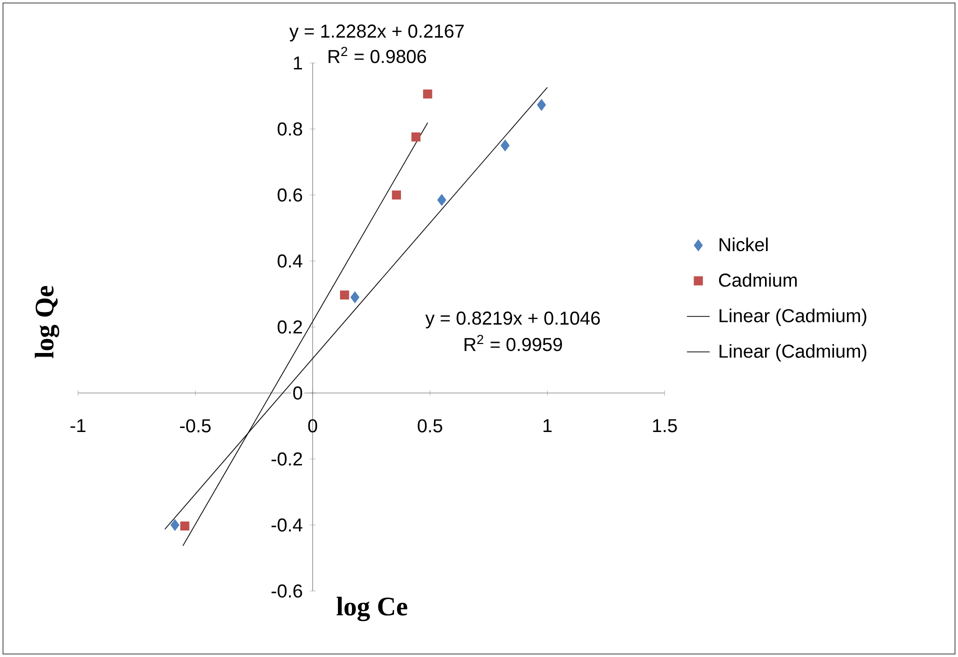 Image resolution: width=958 pixels, height=657 pixels. What do you see at coordinates (78, 425) in the screenshot?
I see `x-tick-label: -1` at bounding box center [78, 425].